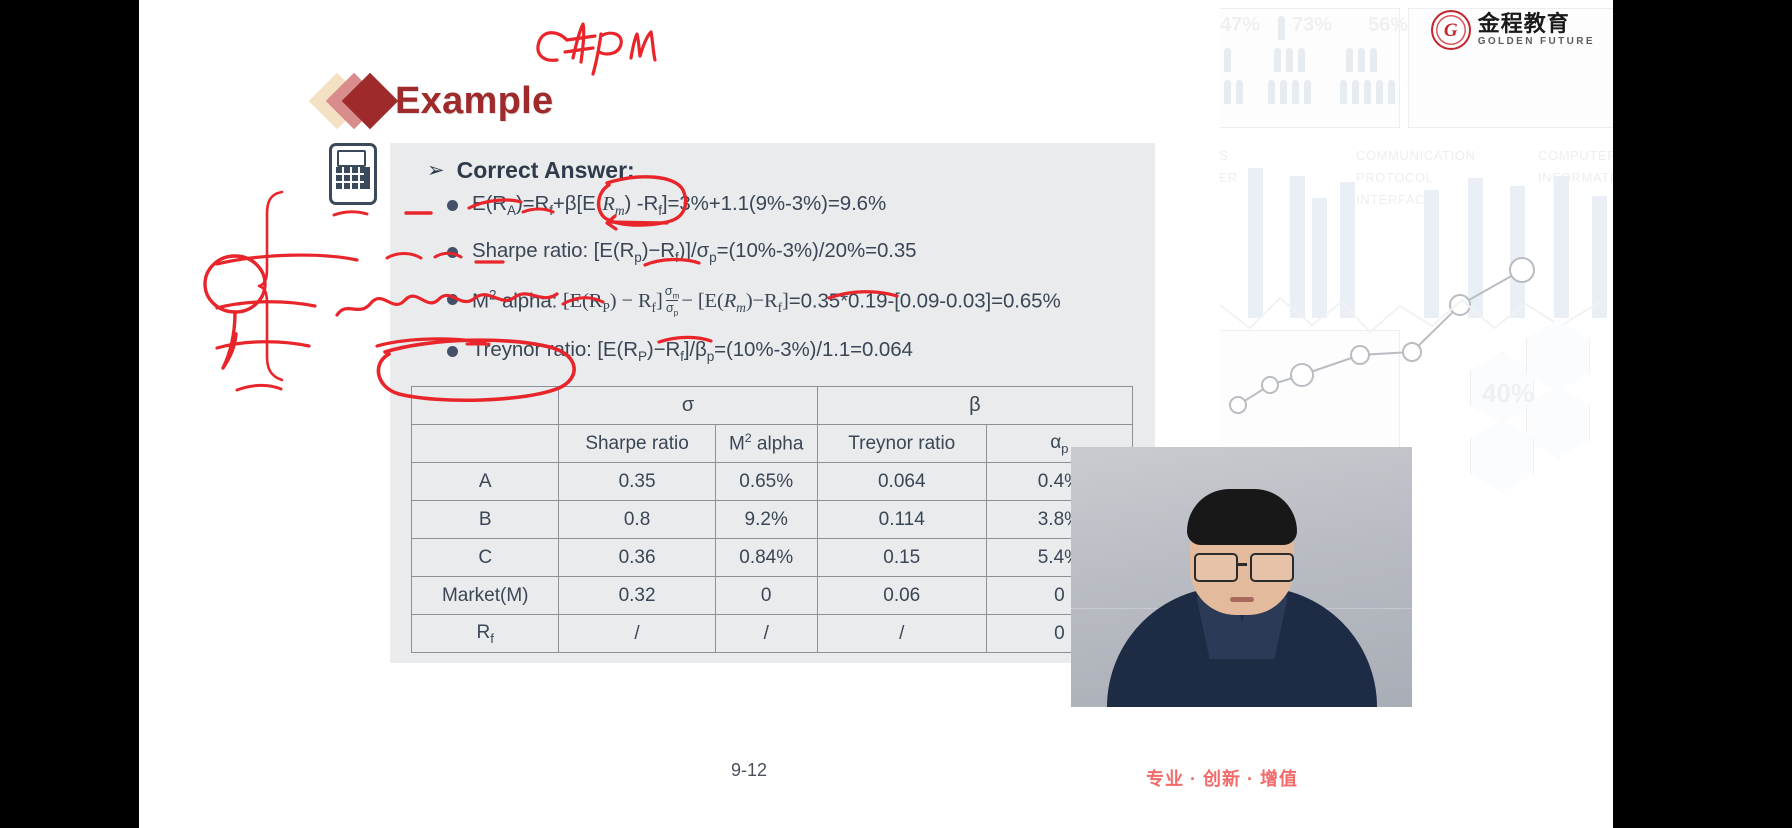 The height and width of the screenshot is (828, 1792). What do you see at coordinates (485, 633) in the screenshot?
I see `table-row-label: Rf` at bounding box center [485, 633].